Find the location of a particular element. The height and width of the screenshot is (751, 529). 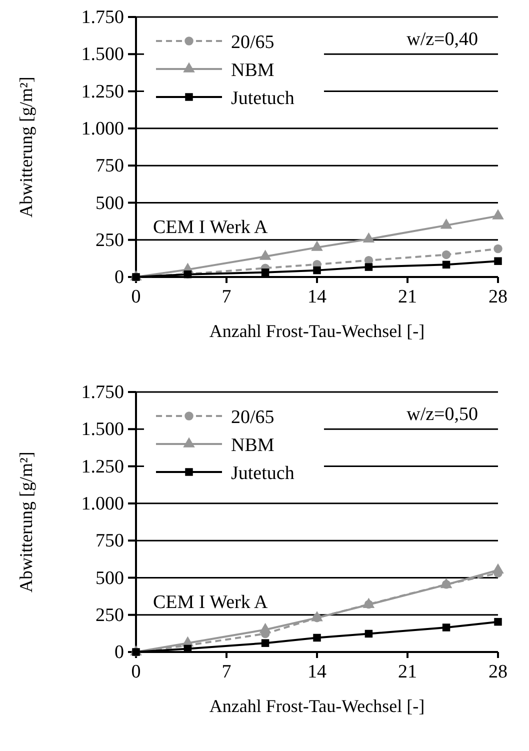

annotation: w/z=0,40 is located at coordinates (442, 39).